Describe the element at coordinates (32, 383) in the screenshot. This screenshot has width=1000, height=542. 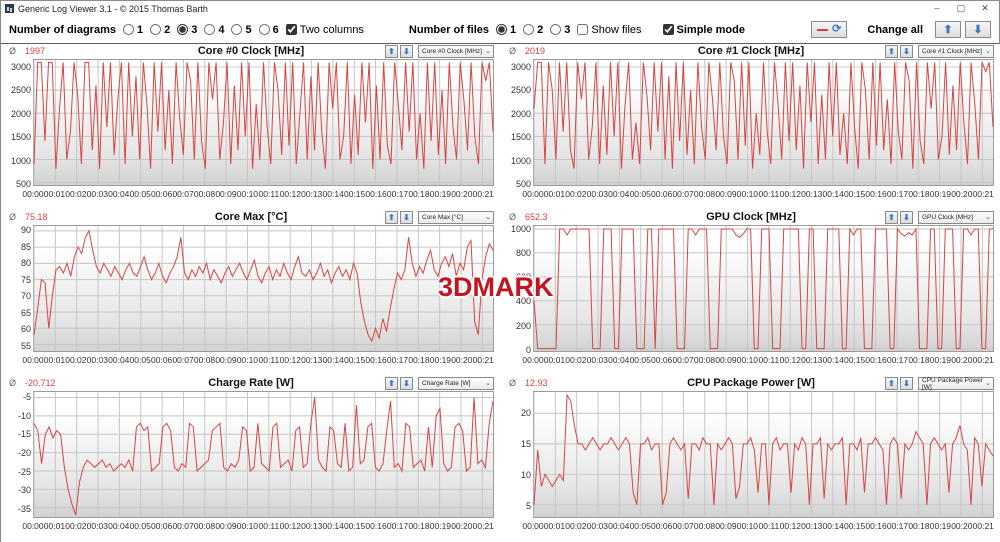
I see `chart-average: Ø -20.712` at that location.